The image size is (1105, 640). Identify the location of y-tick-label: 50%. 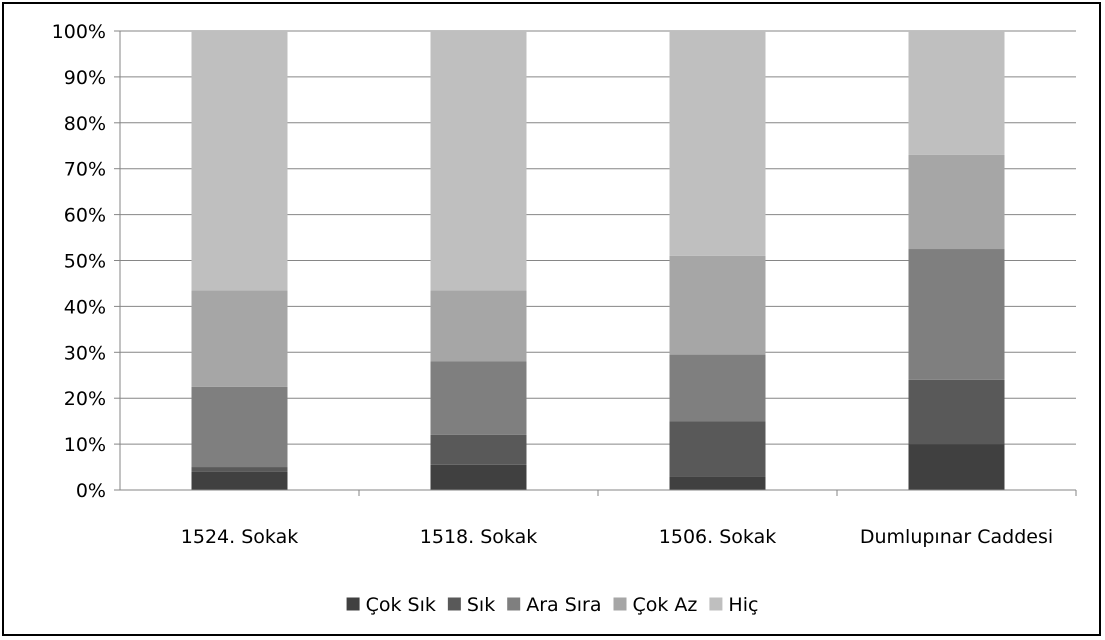
(85, 262).